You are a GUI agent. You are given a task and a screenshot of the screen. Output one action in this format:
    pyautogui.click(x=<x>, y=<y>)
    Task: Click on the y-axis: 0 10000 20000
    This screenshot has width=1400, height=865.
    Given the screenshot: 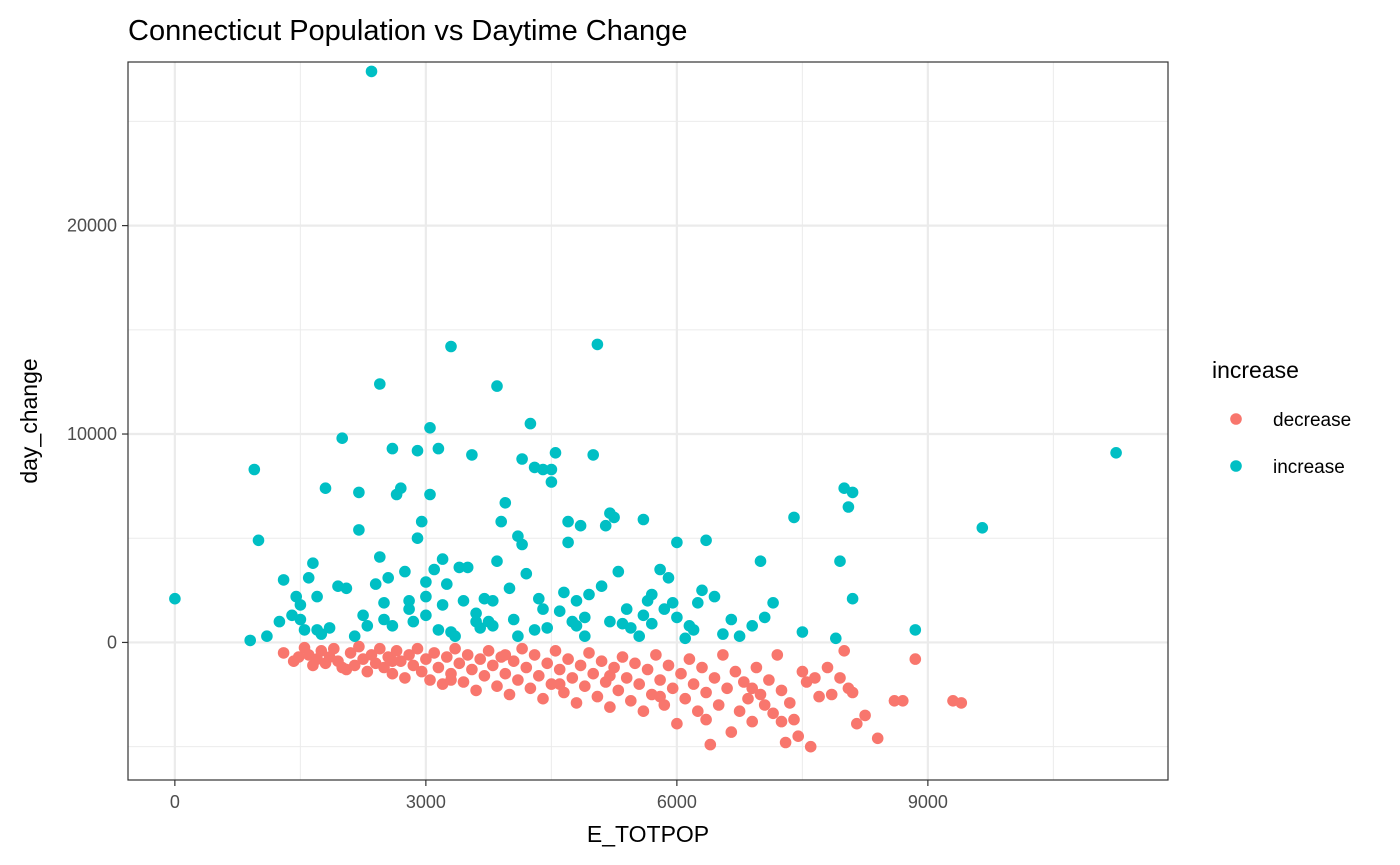 What is the action you would take?
    pyautogui.click(x=97, y=434)
    